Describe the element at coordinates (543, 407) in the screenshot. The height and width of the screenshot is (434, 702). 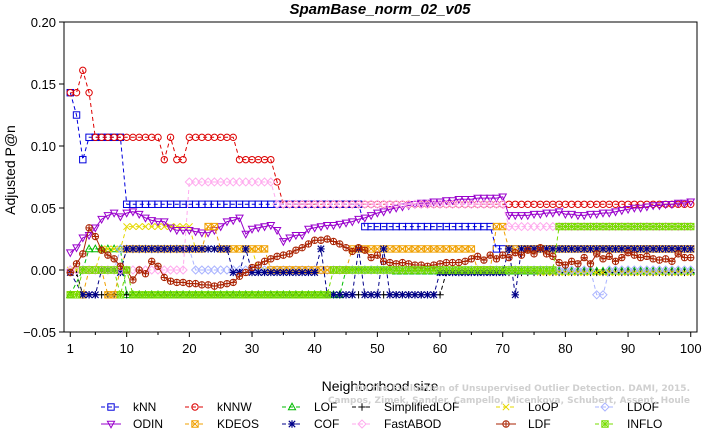
I see `legend-label-loop: LoOP` at that location.